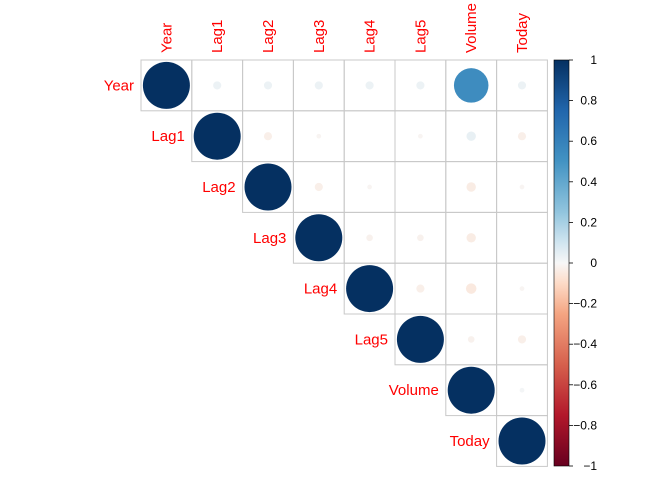 This screenshot has height=480, width=672. What do you see at coordinates (471, 187) in the screenshot?
I see `corr-circle-lag2-volume` at bounding box center [471, 187].